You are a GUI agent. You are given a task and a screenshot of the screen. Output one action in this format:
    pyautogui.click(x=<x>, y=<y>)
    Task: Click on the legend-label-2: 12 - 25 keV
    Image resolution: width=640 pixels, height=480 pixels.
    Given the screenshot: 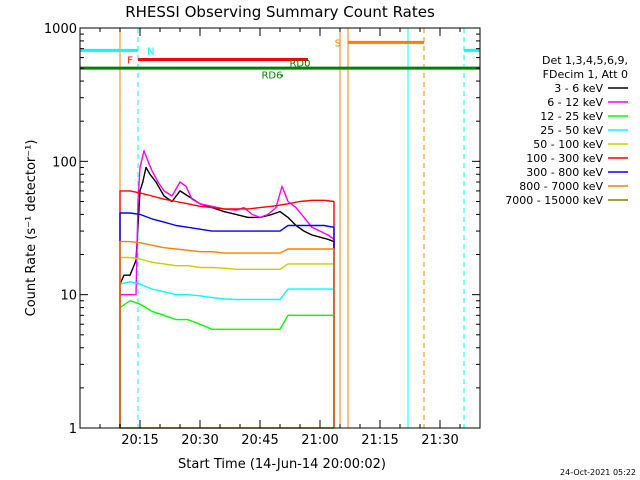 What is the action you would take?
    pyautogui.click(x=571, y=116)
    